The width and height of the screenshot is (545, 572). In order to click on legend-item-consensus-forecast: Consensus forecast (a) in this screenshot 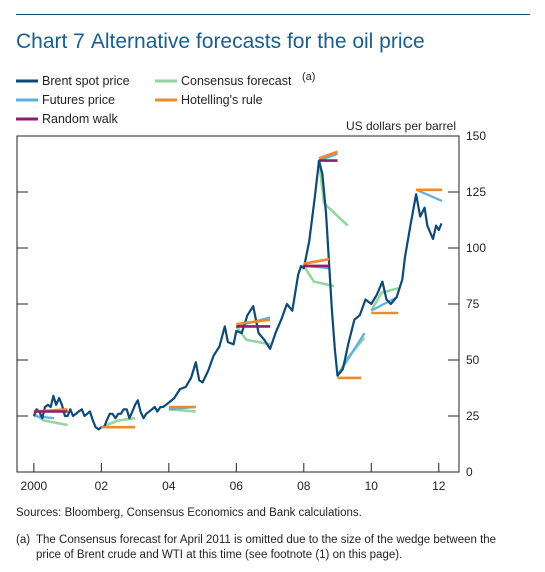, I will do `click(235, 79)`.